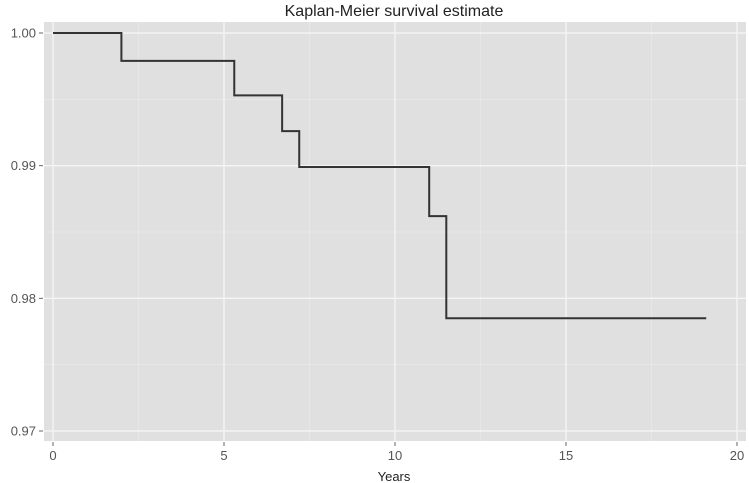  I want to click on x-tick-label: 15, so click(566, 455).